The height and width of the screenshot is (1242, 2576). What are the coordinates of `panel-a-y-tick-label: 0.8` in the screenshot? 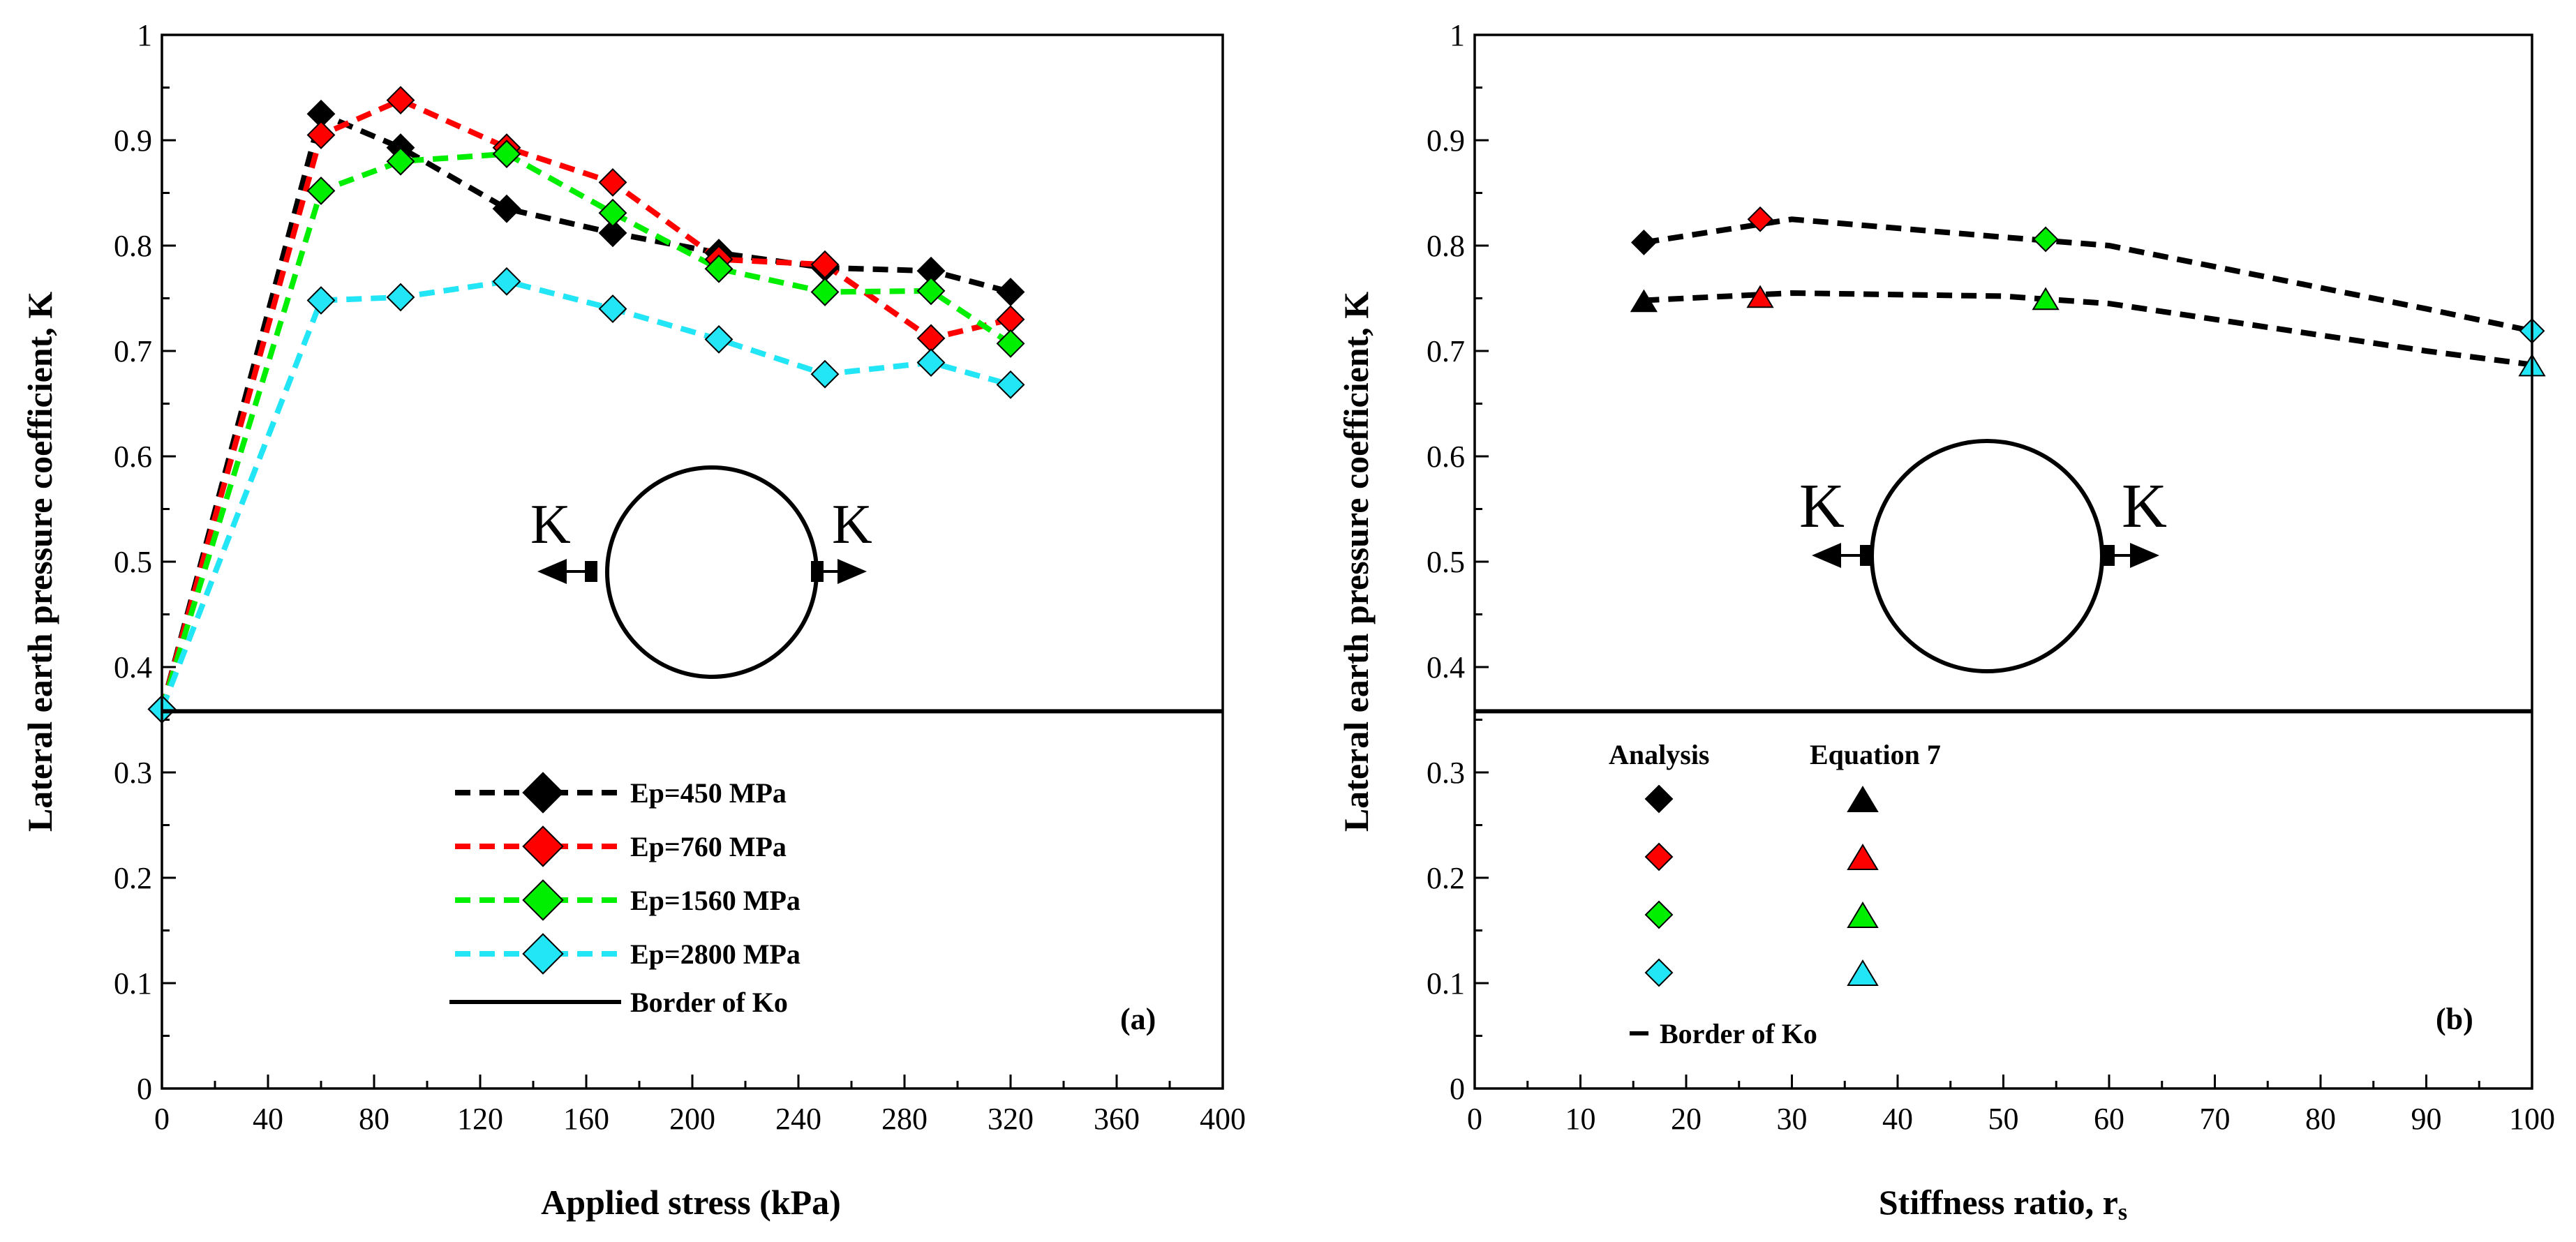 It's located at (133, 246).